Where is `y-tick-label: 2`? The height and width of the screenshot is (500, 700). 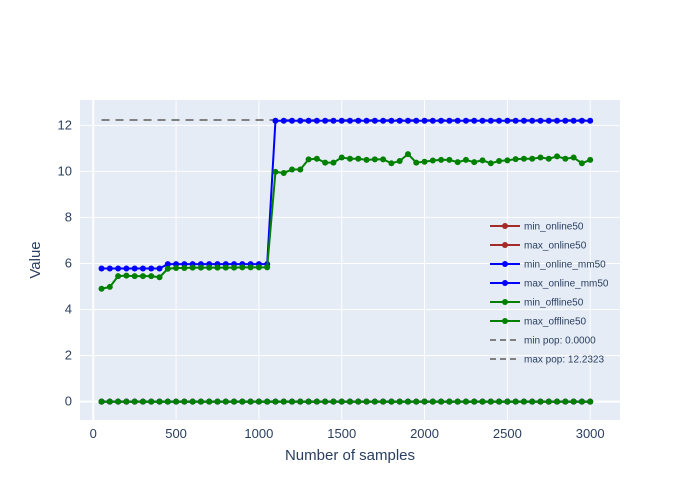
y-tick-label: 2 is located at coordinates (68, 355).